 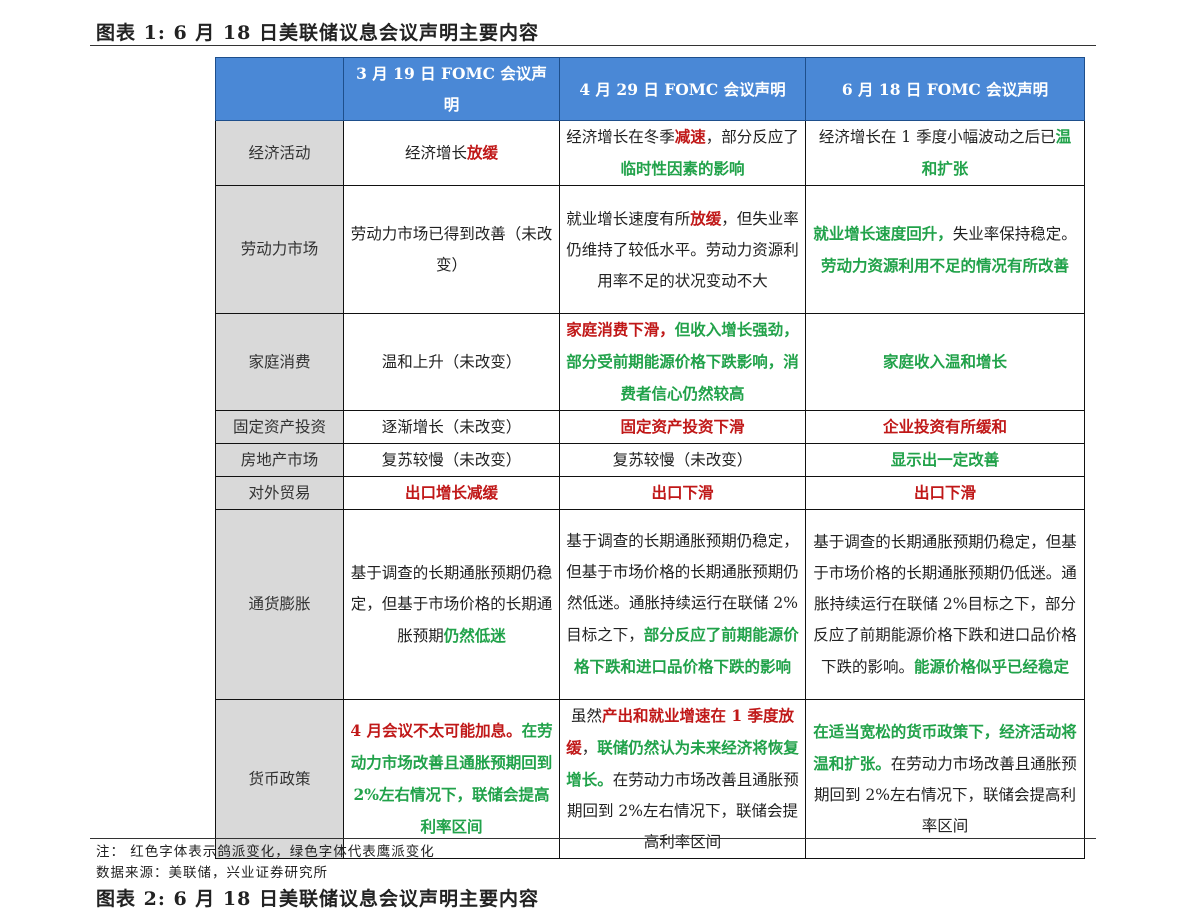 I want to click on row-label: 经济活动, so click(x=279, y=153).